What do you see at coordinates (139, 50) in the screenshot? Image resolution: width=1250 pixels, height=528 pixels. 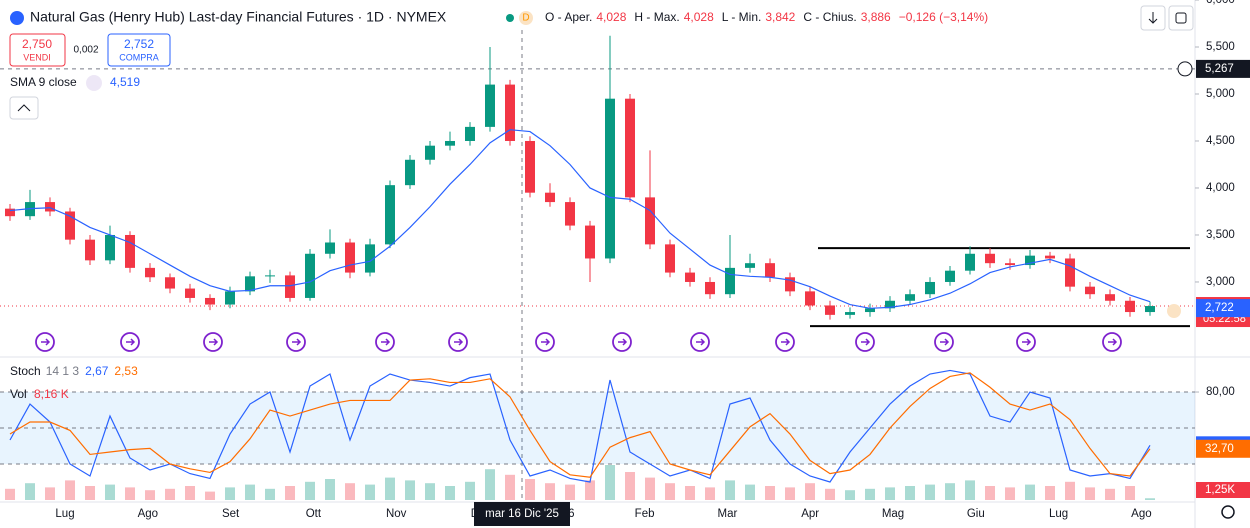 I see `buy-button` at bounding box center [139, 50].